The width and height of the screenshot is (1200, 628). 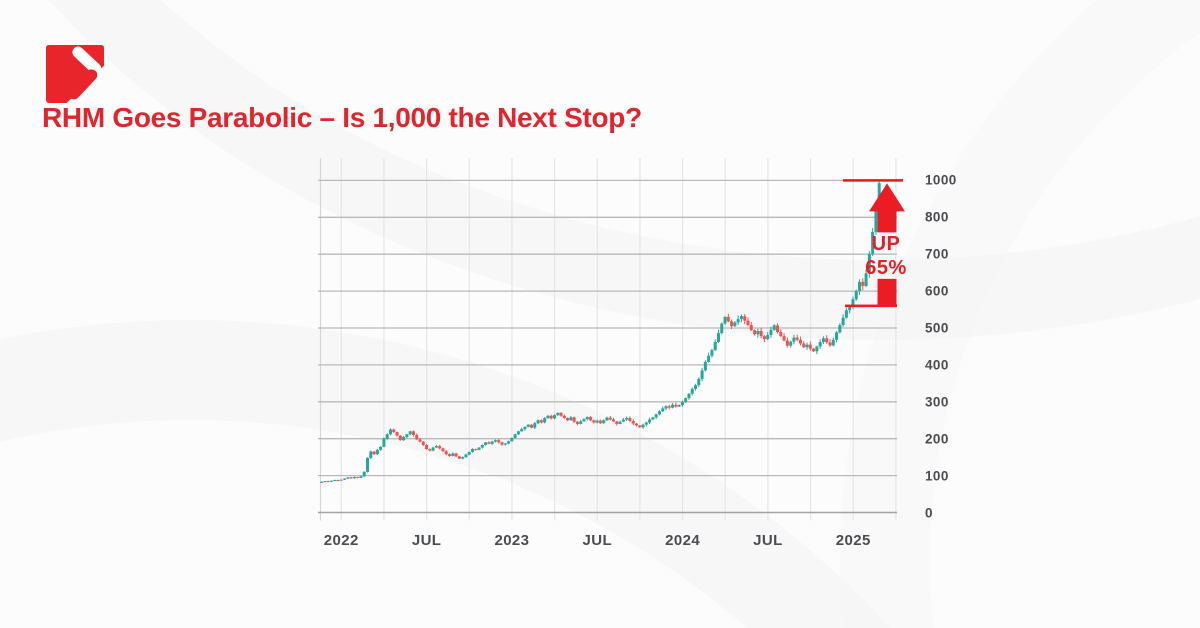 What do you see at coordinates (341, 540) in the screenshot?
I see `x-axis-label: 2022` at bounding box center [341, 540].